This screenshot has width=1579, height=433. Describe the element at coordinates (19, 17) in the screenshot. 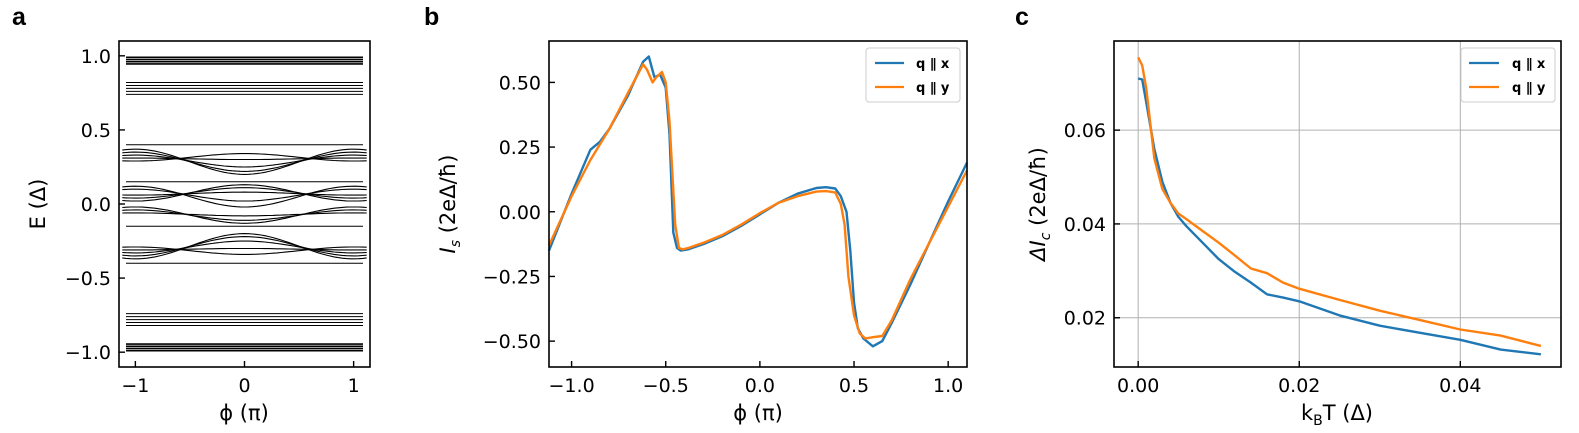

I see `panel-label-a: a` at that location.